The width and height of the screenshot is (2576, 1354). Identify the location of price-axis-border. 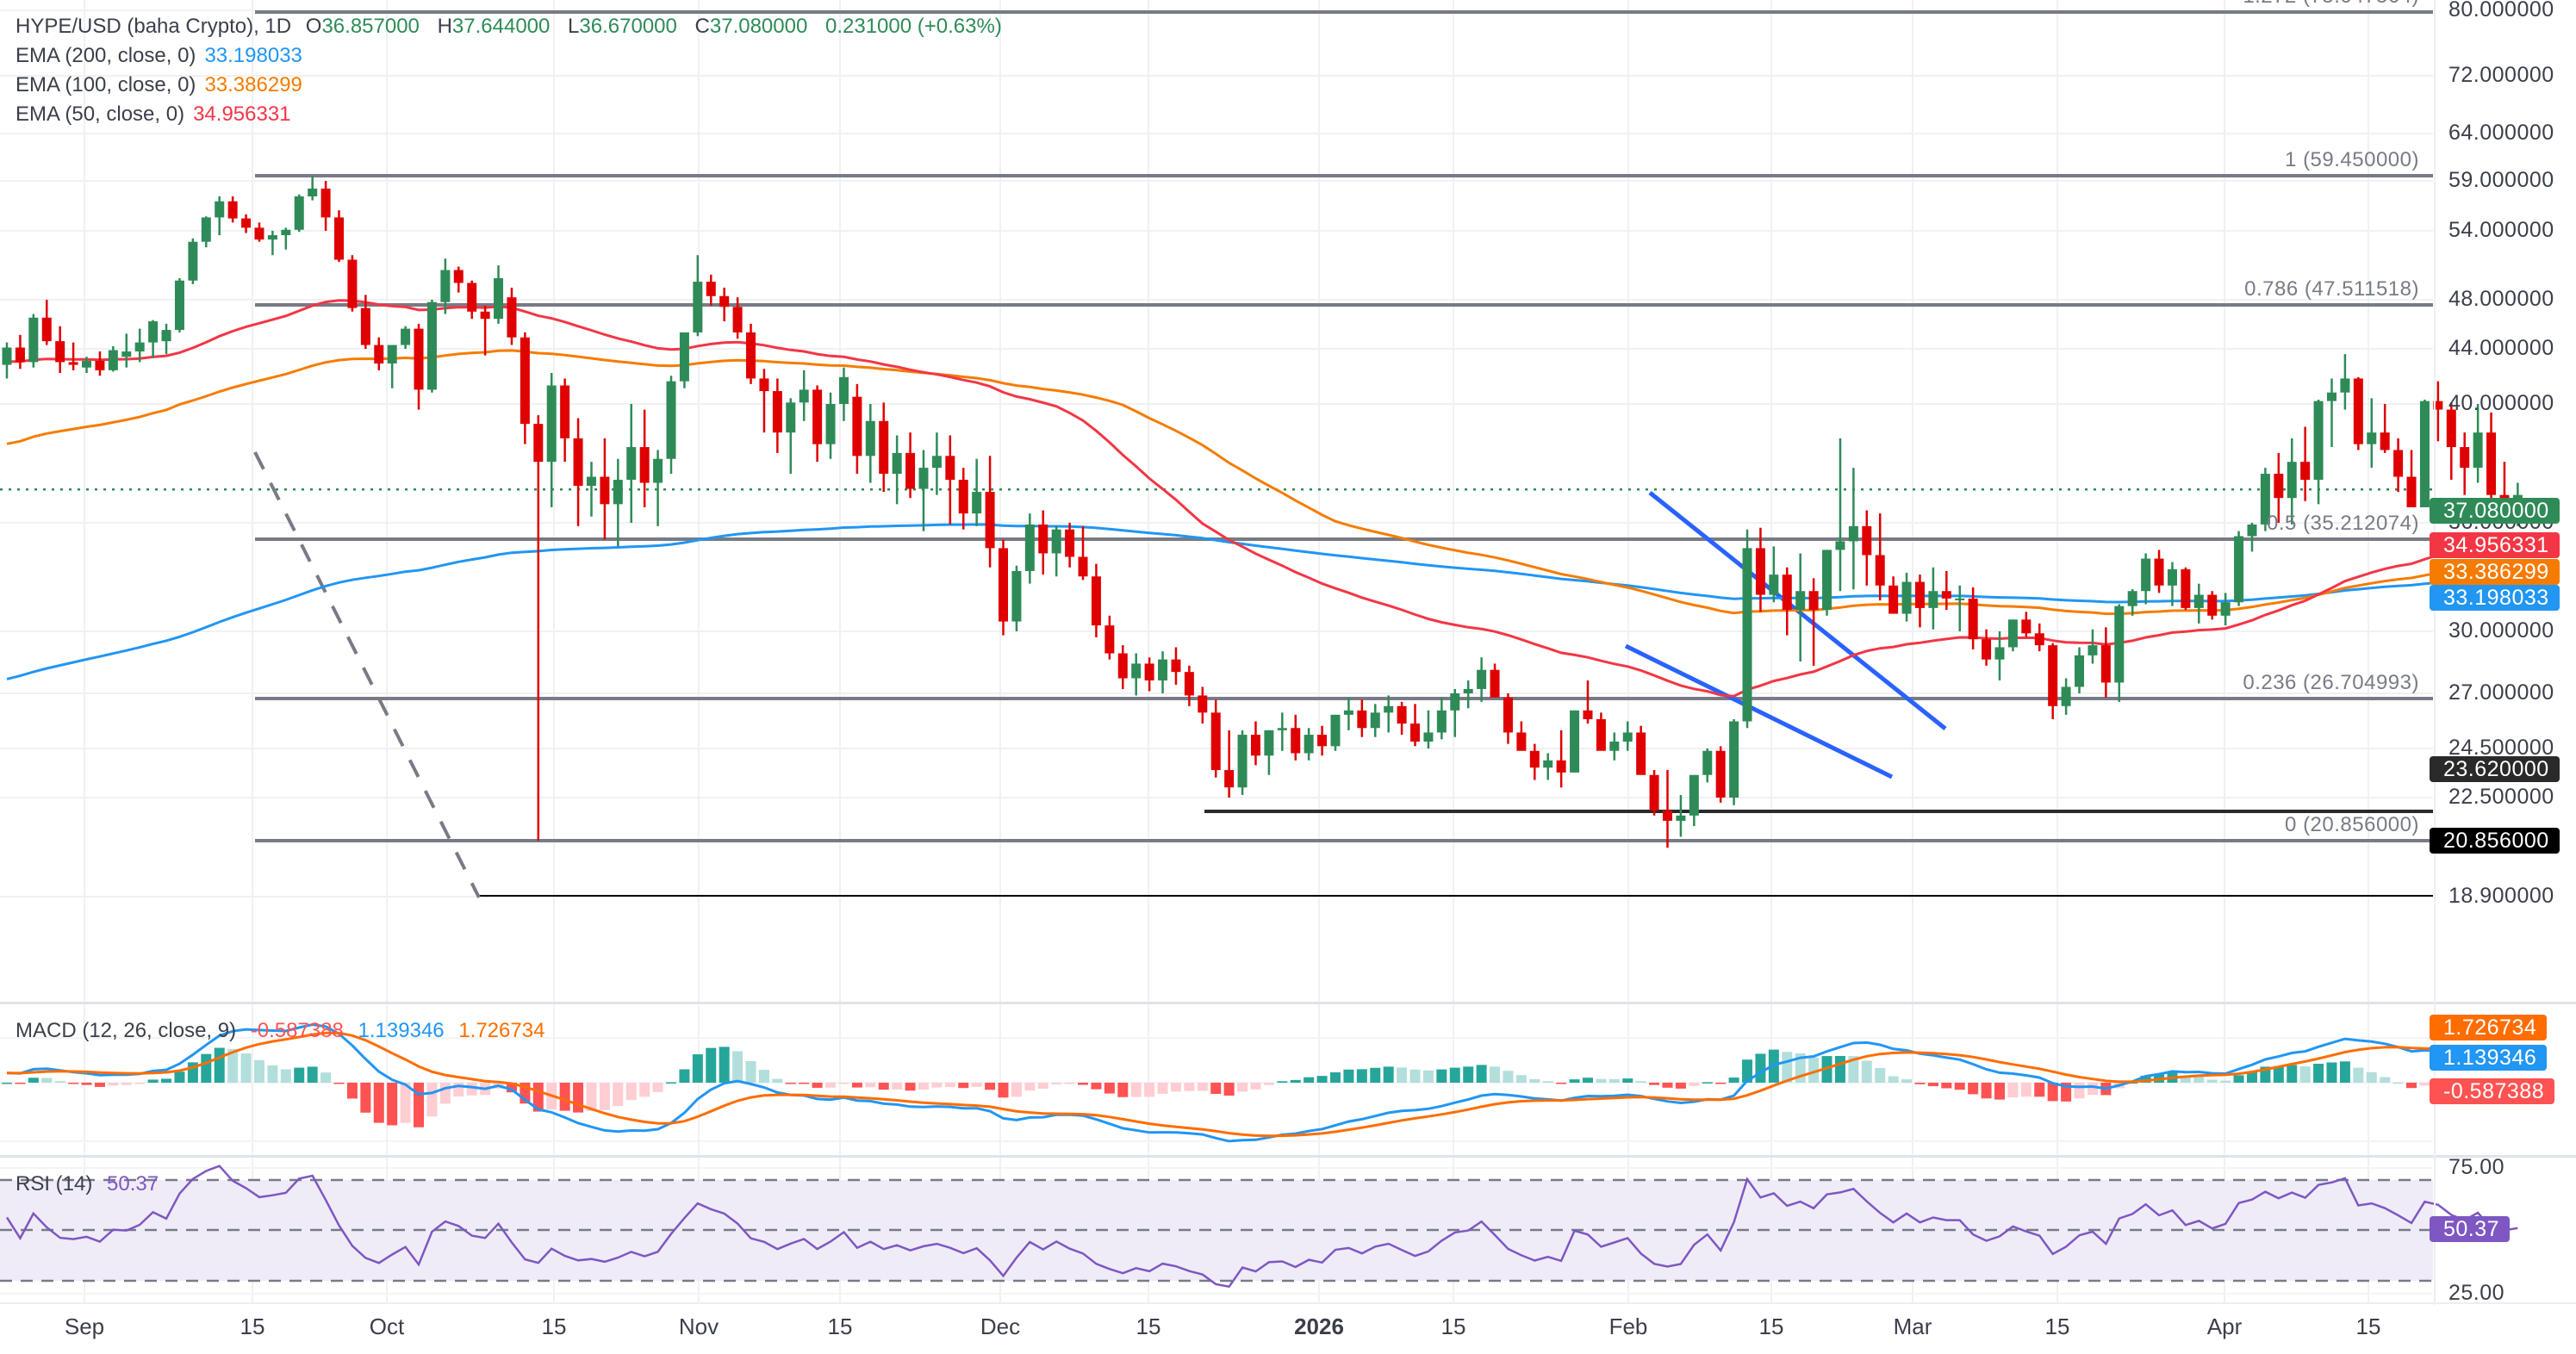
(2435, 652).